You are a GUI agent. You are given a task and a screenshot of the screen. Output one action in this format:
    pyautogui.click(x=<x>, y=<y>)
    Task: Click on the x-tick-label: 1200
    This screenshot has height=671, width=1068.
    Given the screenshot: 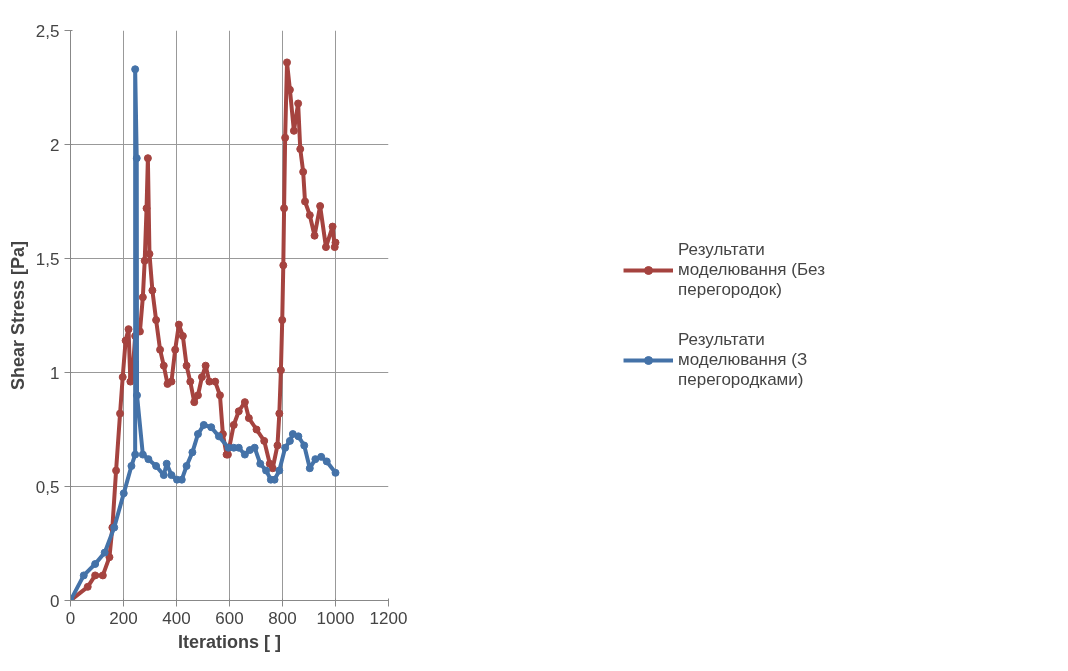 What is the action you would take?
    pyautogui.click(x=388, y=618)
    